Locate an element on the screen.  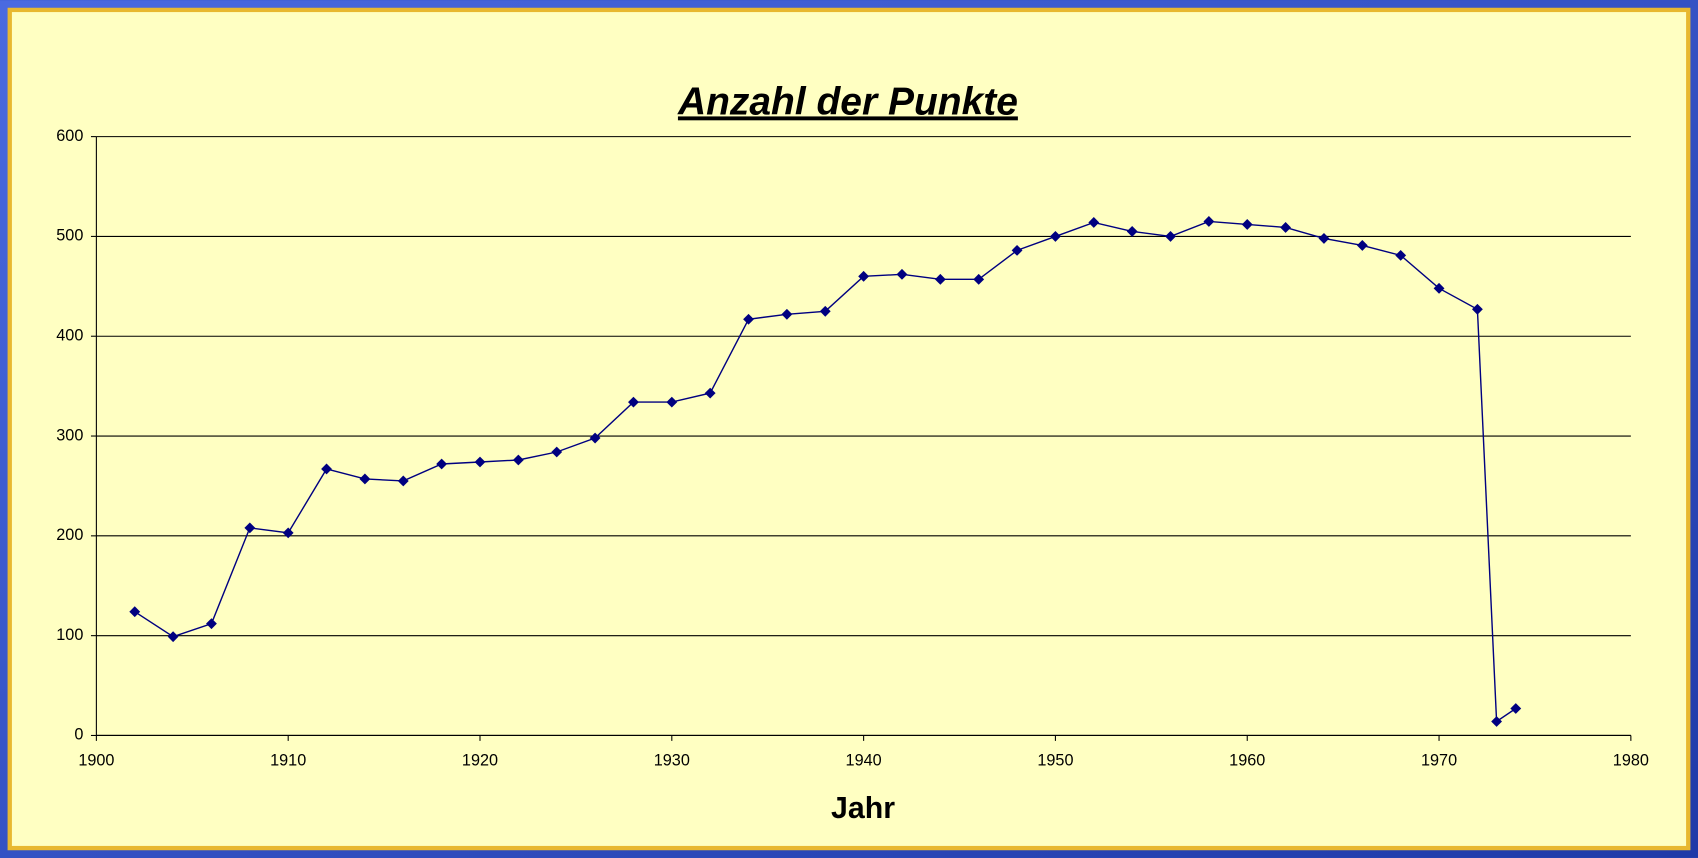
x-tick-label: 1930 is located at coordinates (672, 761).